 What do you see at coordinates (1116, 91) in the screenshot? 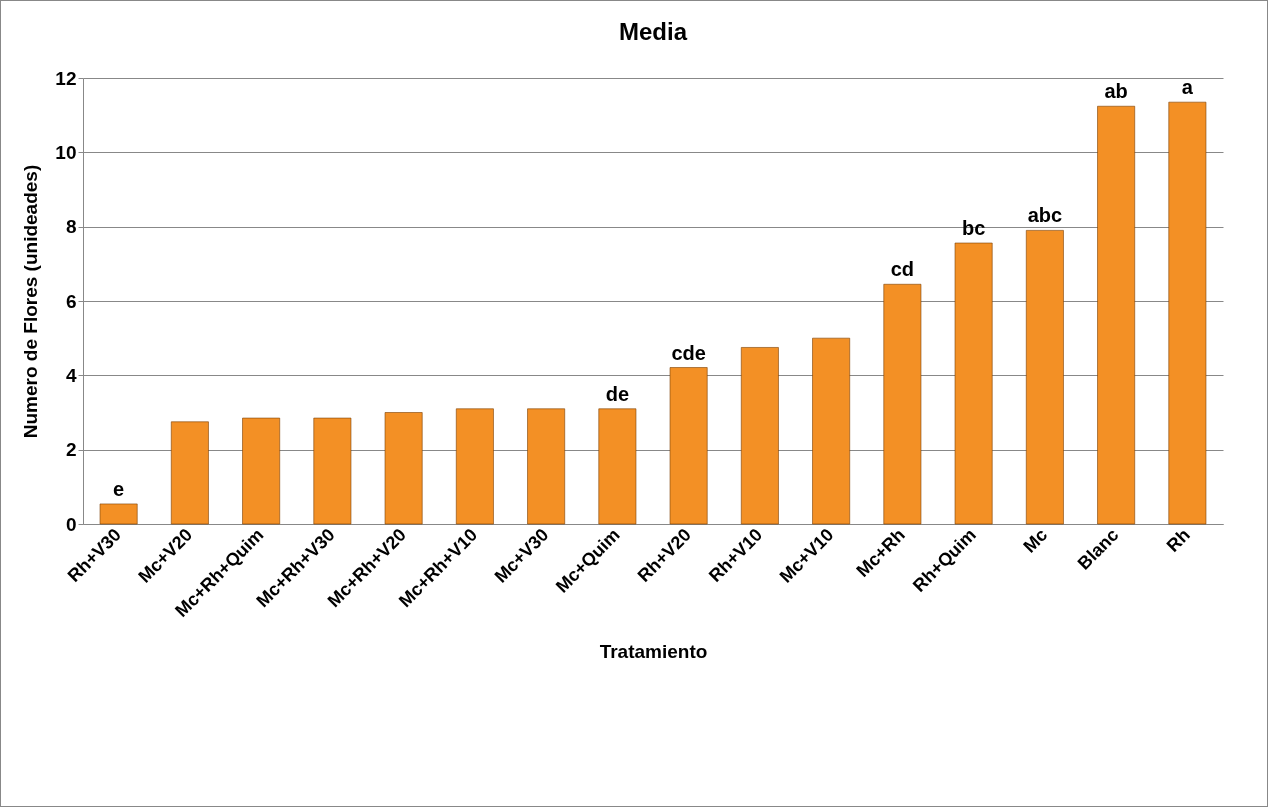
I see `annotation: ab` at bounding box center [1116, 91].